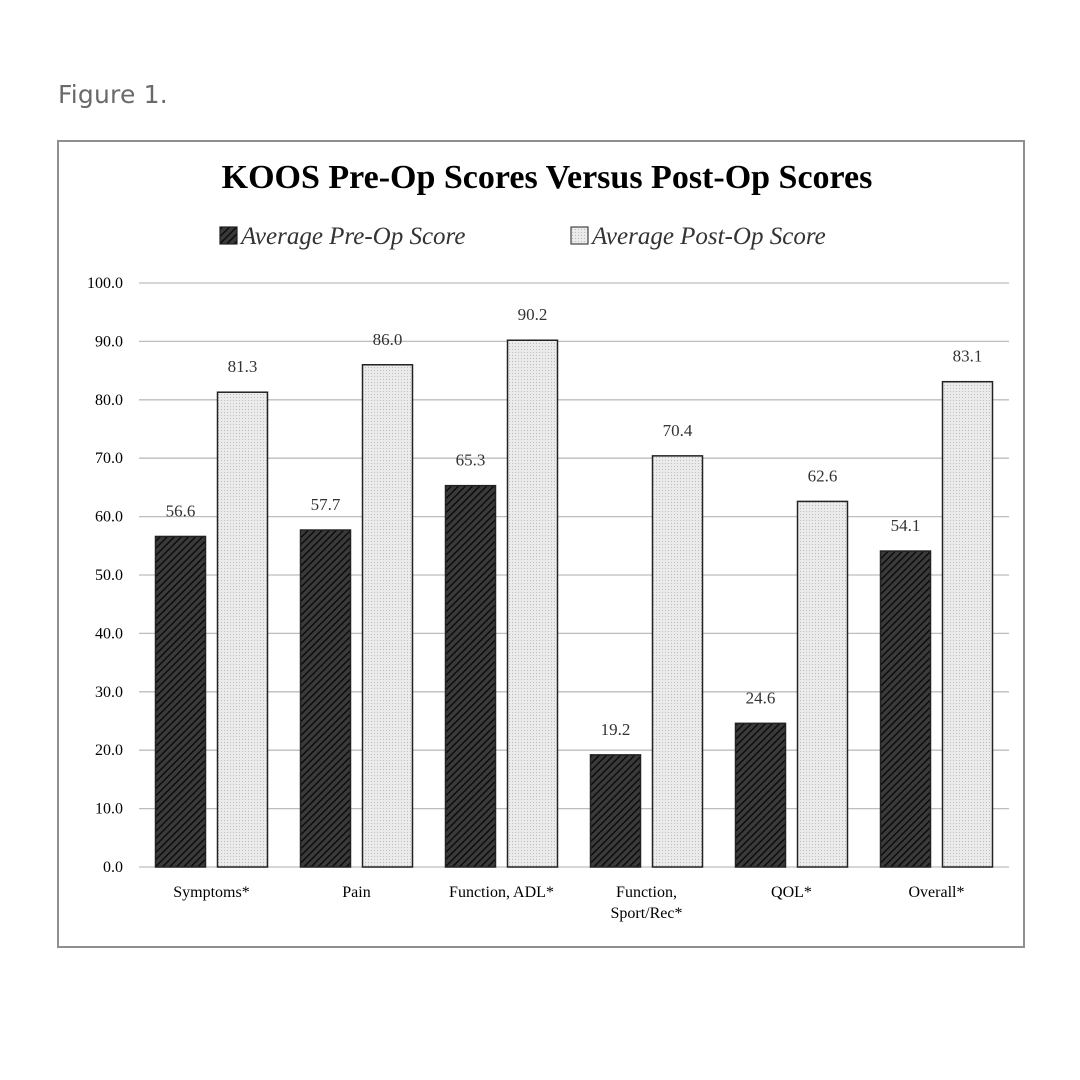 Image resolution: width=1080 pixels, height=1080 pixels. Describe the element at coordinates (906, 525) in the screenshot. I see `value-label-pre-op-5: 54.1` at that location.